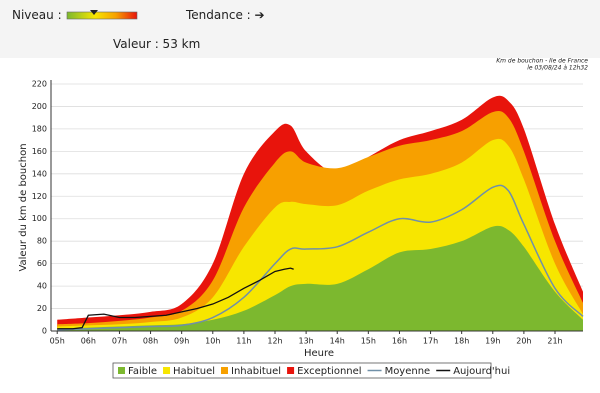 This screenshot has width=600, height=393. I want to click on y-tick-label: 40, so click(42, 286).